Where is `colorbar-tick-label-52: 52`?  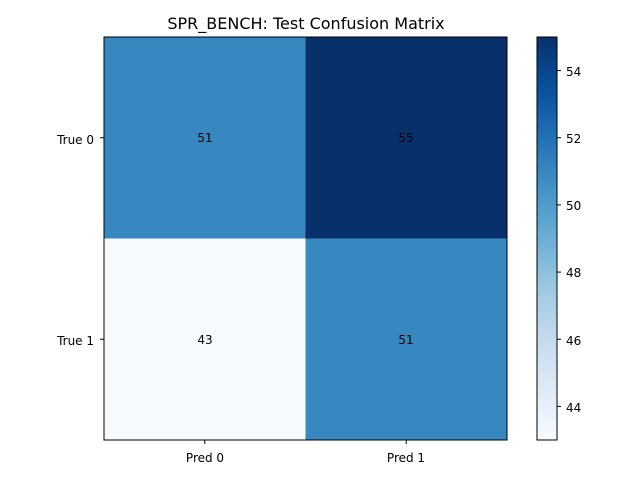 colorbar-tick-label-52: 52 is located at coordinates (573, 139).